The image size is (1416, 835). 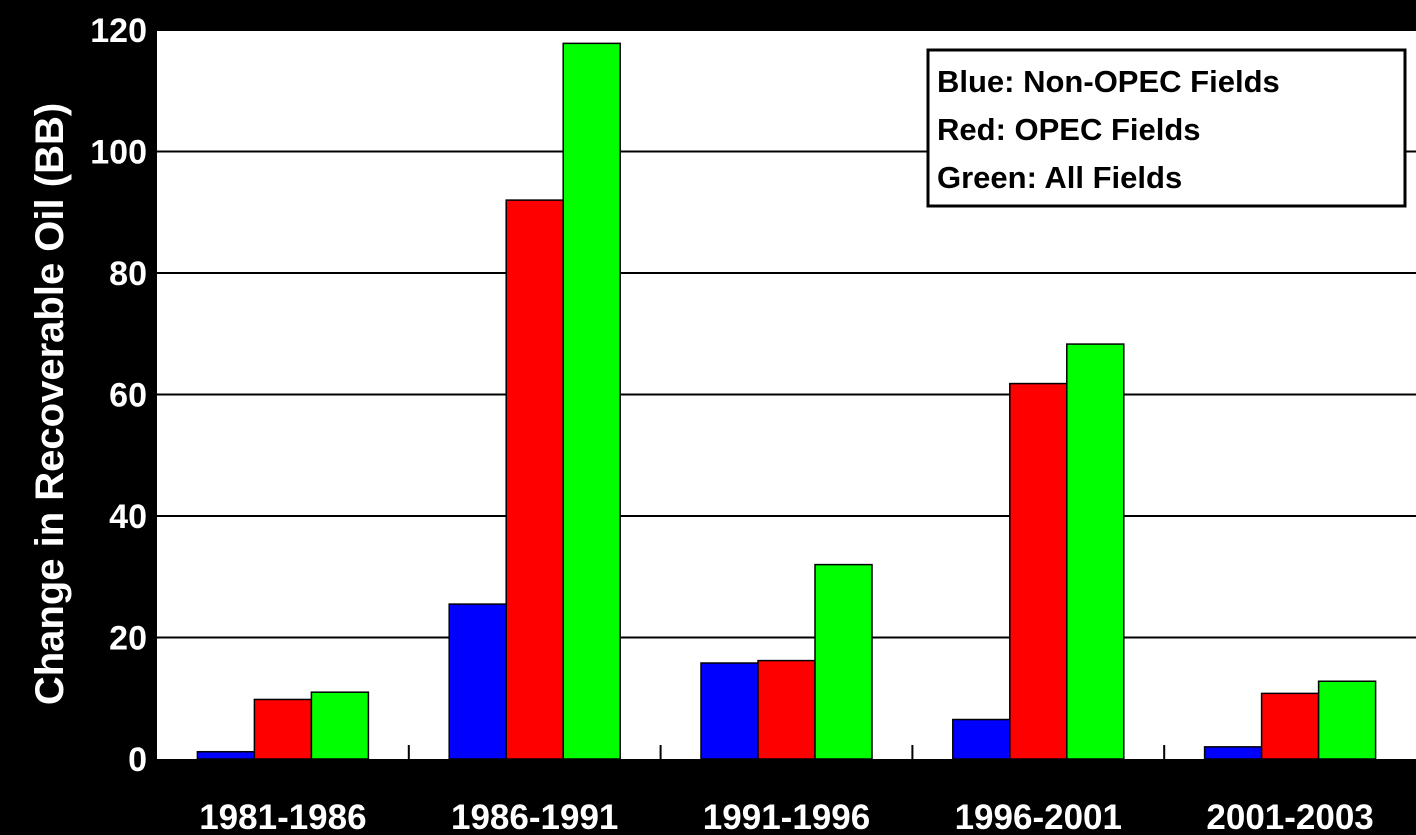 What do you see at coordinates (591, 401) in the screenshot?
I see `bar-all-fields-1986-1991` at bounding box center [591, 401].